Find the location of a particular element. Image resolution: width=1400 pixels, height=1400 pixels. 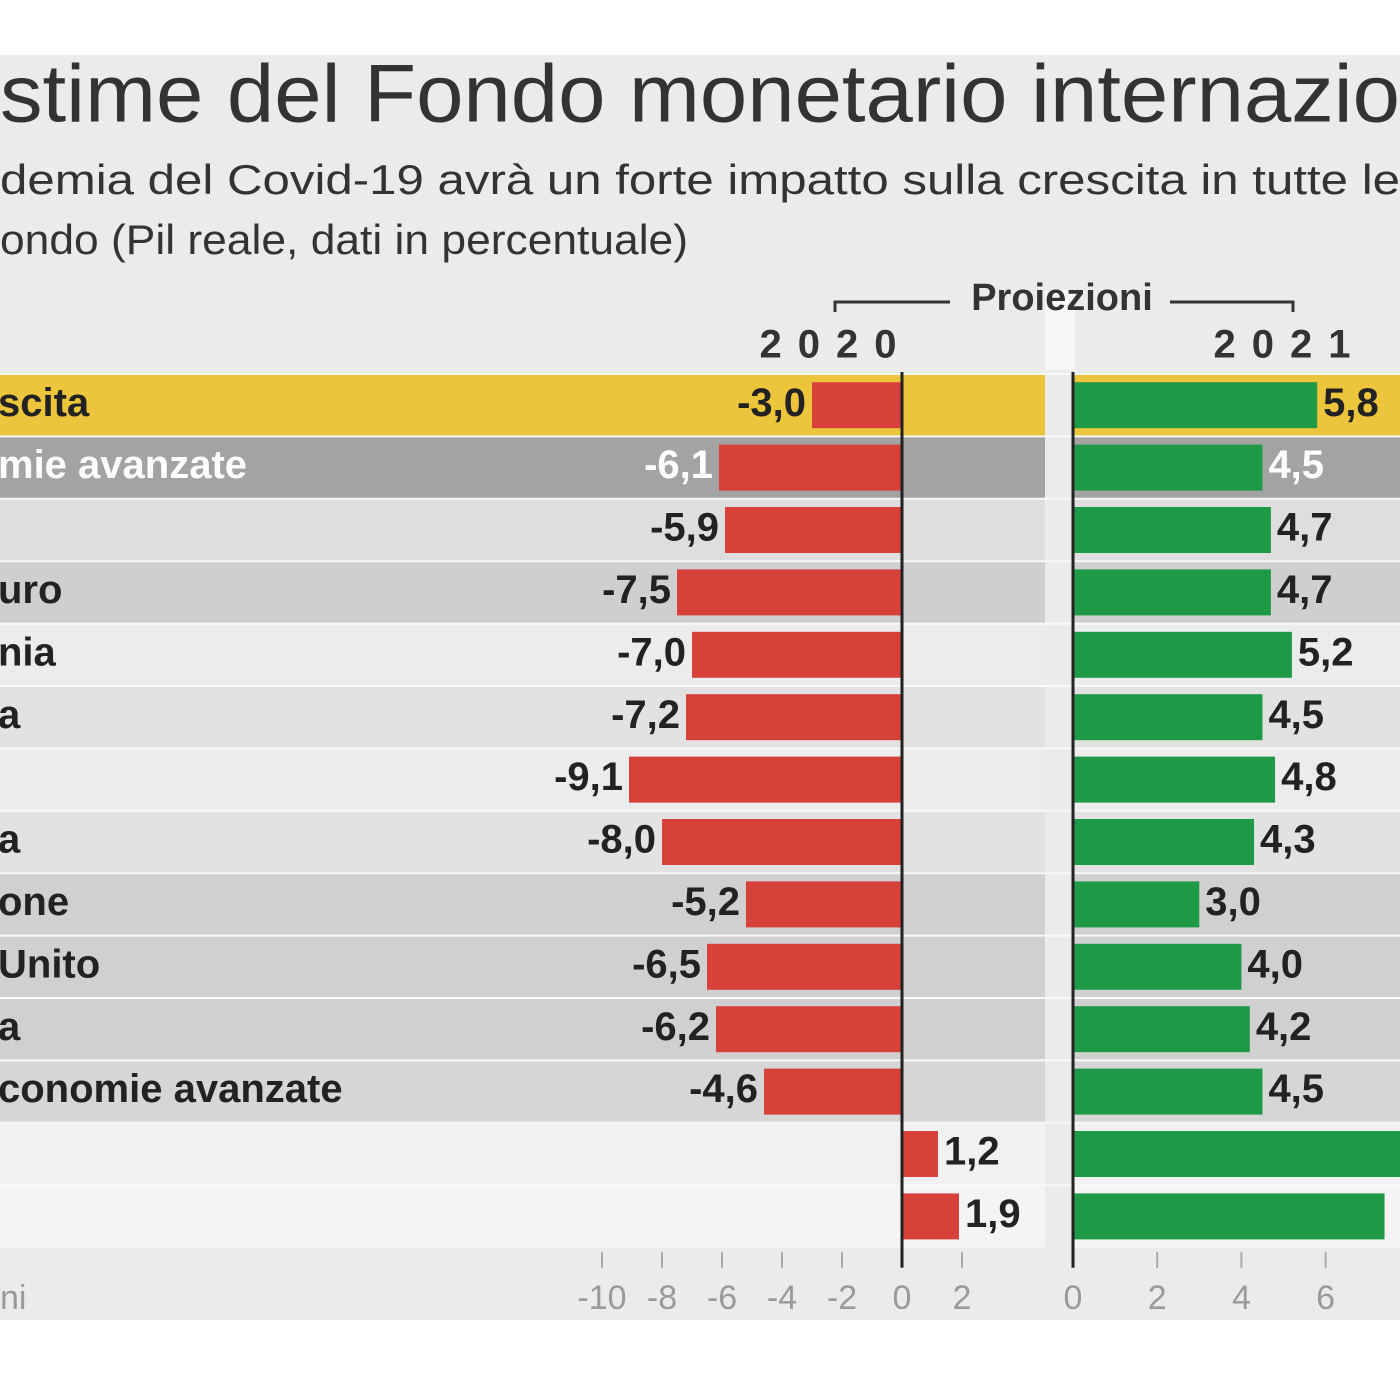

row-label: one is located at coordinates (34, 902).